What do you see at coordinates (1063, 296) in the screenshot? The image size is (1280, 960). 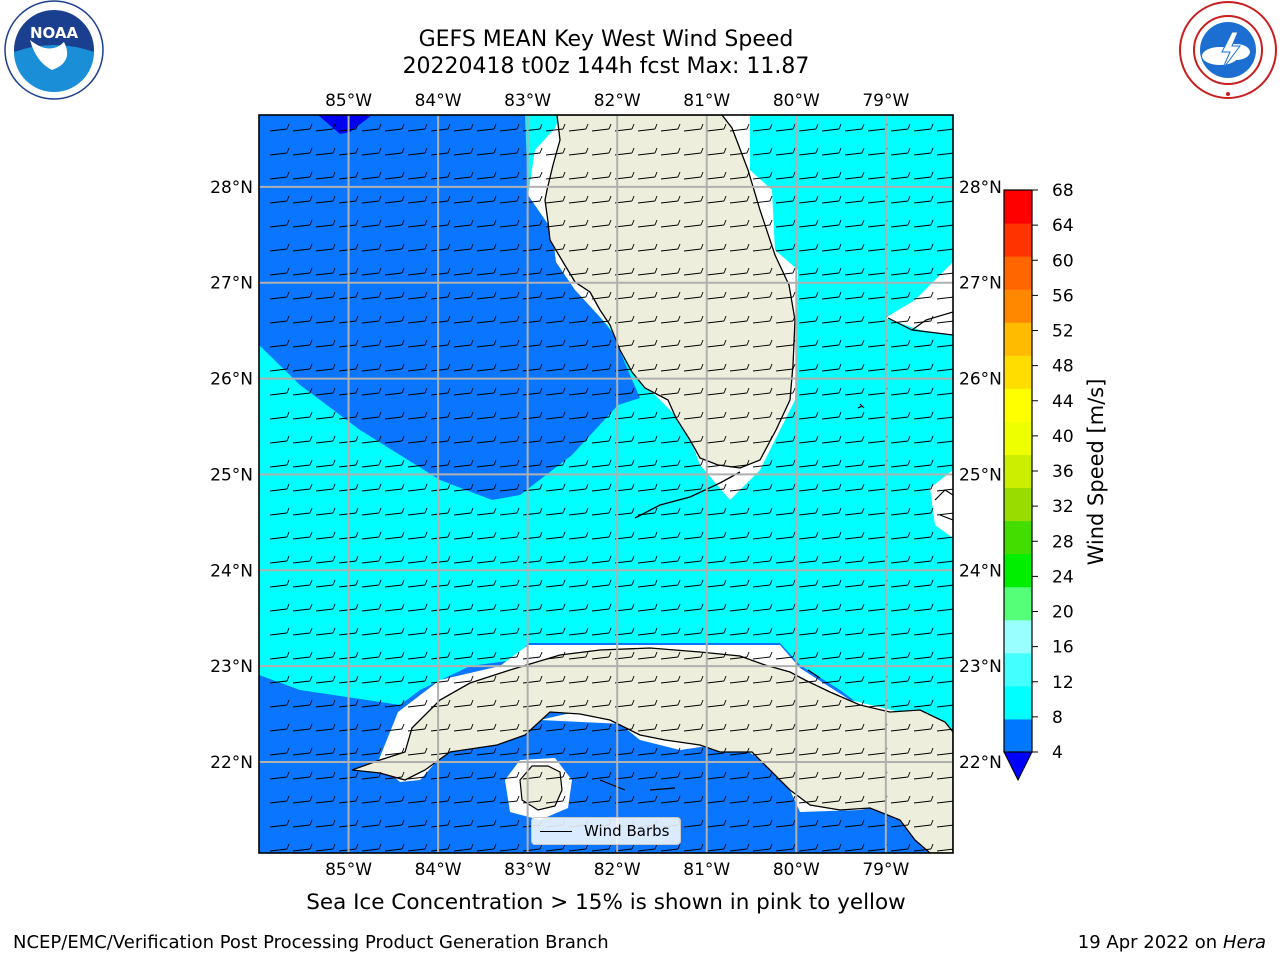 I see `colorbar-tick-label: 56` at bounding box center [1063, 296].